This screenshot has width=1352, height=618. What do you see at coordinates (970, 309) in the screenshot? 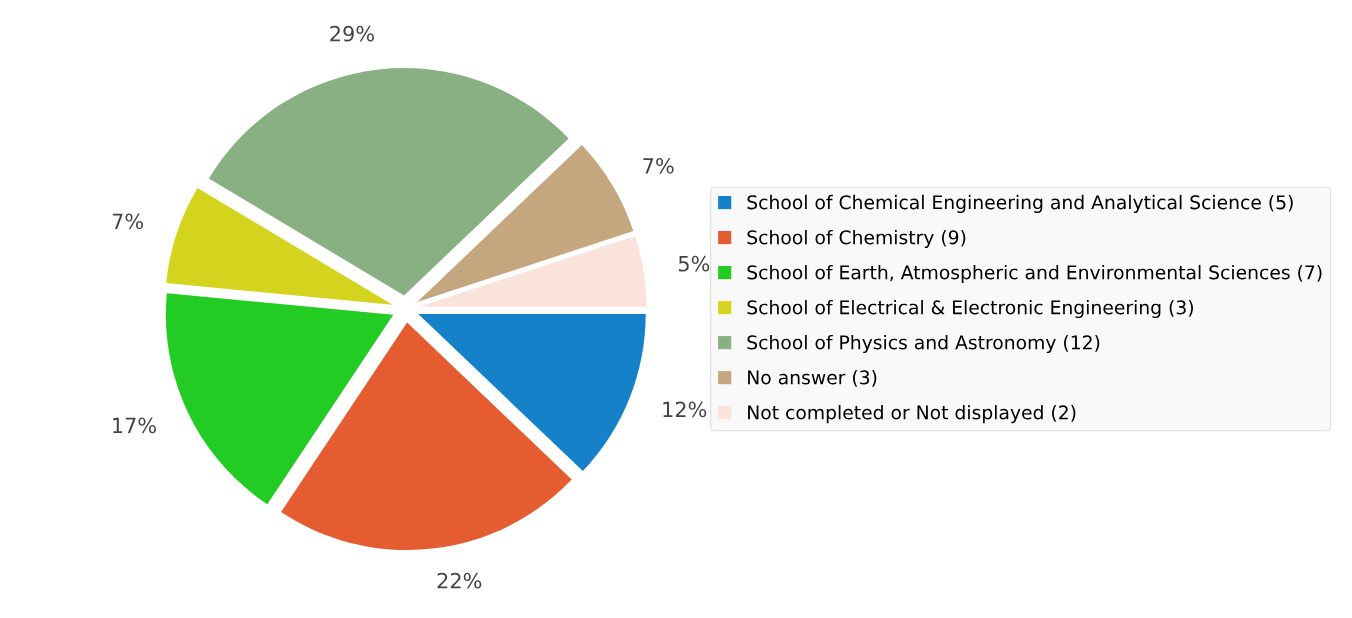
I see `legend-label: School of Electrical & Electronic Engineering (3)` at bounding box center [970, 309].